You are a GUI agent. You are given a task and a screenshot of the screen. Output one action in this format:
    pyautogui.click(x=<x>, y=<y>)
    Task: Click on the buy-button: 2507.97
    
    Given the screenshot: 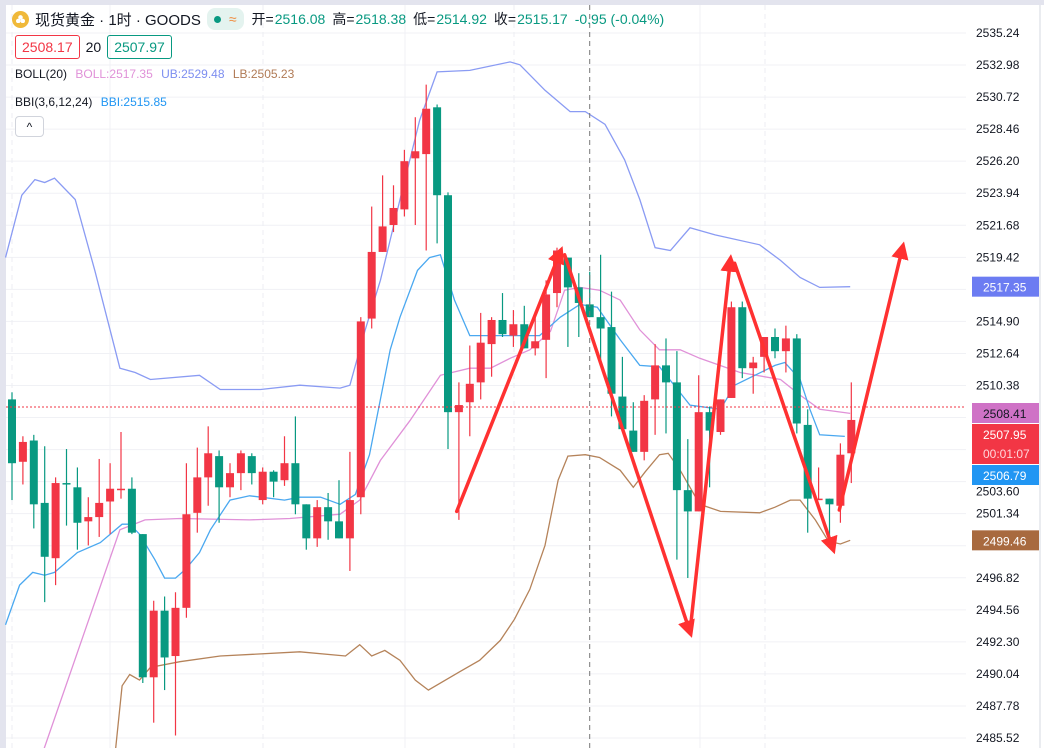 What is the action you would take?
    pyautogui.click(x=139, y=47)
    